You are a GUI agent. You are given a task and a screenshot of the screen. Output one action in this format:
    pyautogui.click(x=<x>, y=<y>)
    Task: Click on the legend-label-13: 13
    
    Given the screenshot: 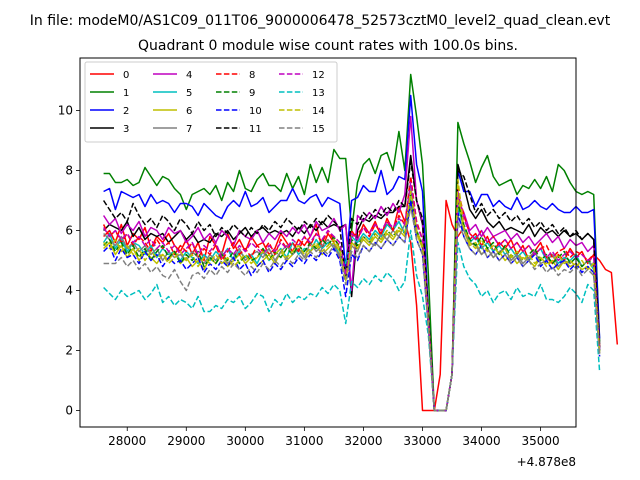 What is the action you would take?
    pyautogui.click(x=318, y=93)
    